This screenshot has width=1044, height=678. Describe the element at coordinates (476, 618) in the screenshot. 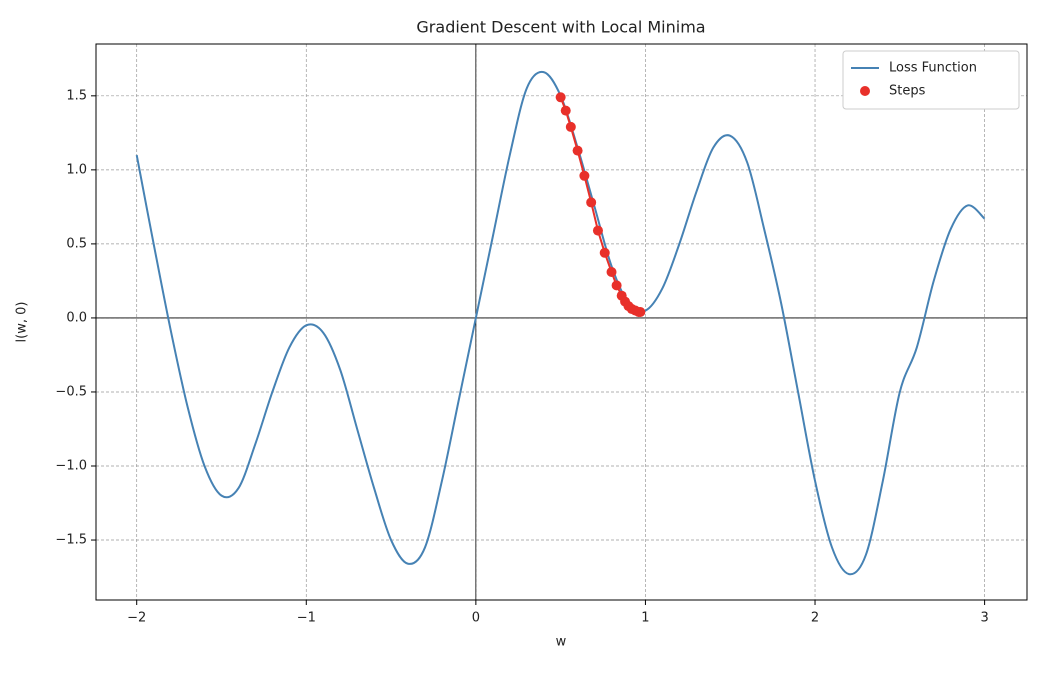

I see `x-tick-label: 0` at that location.